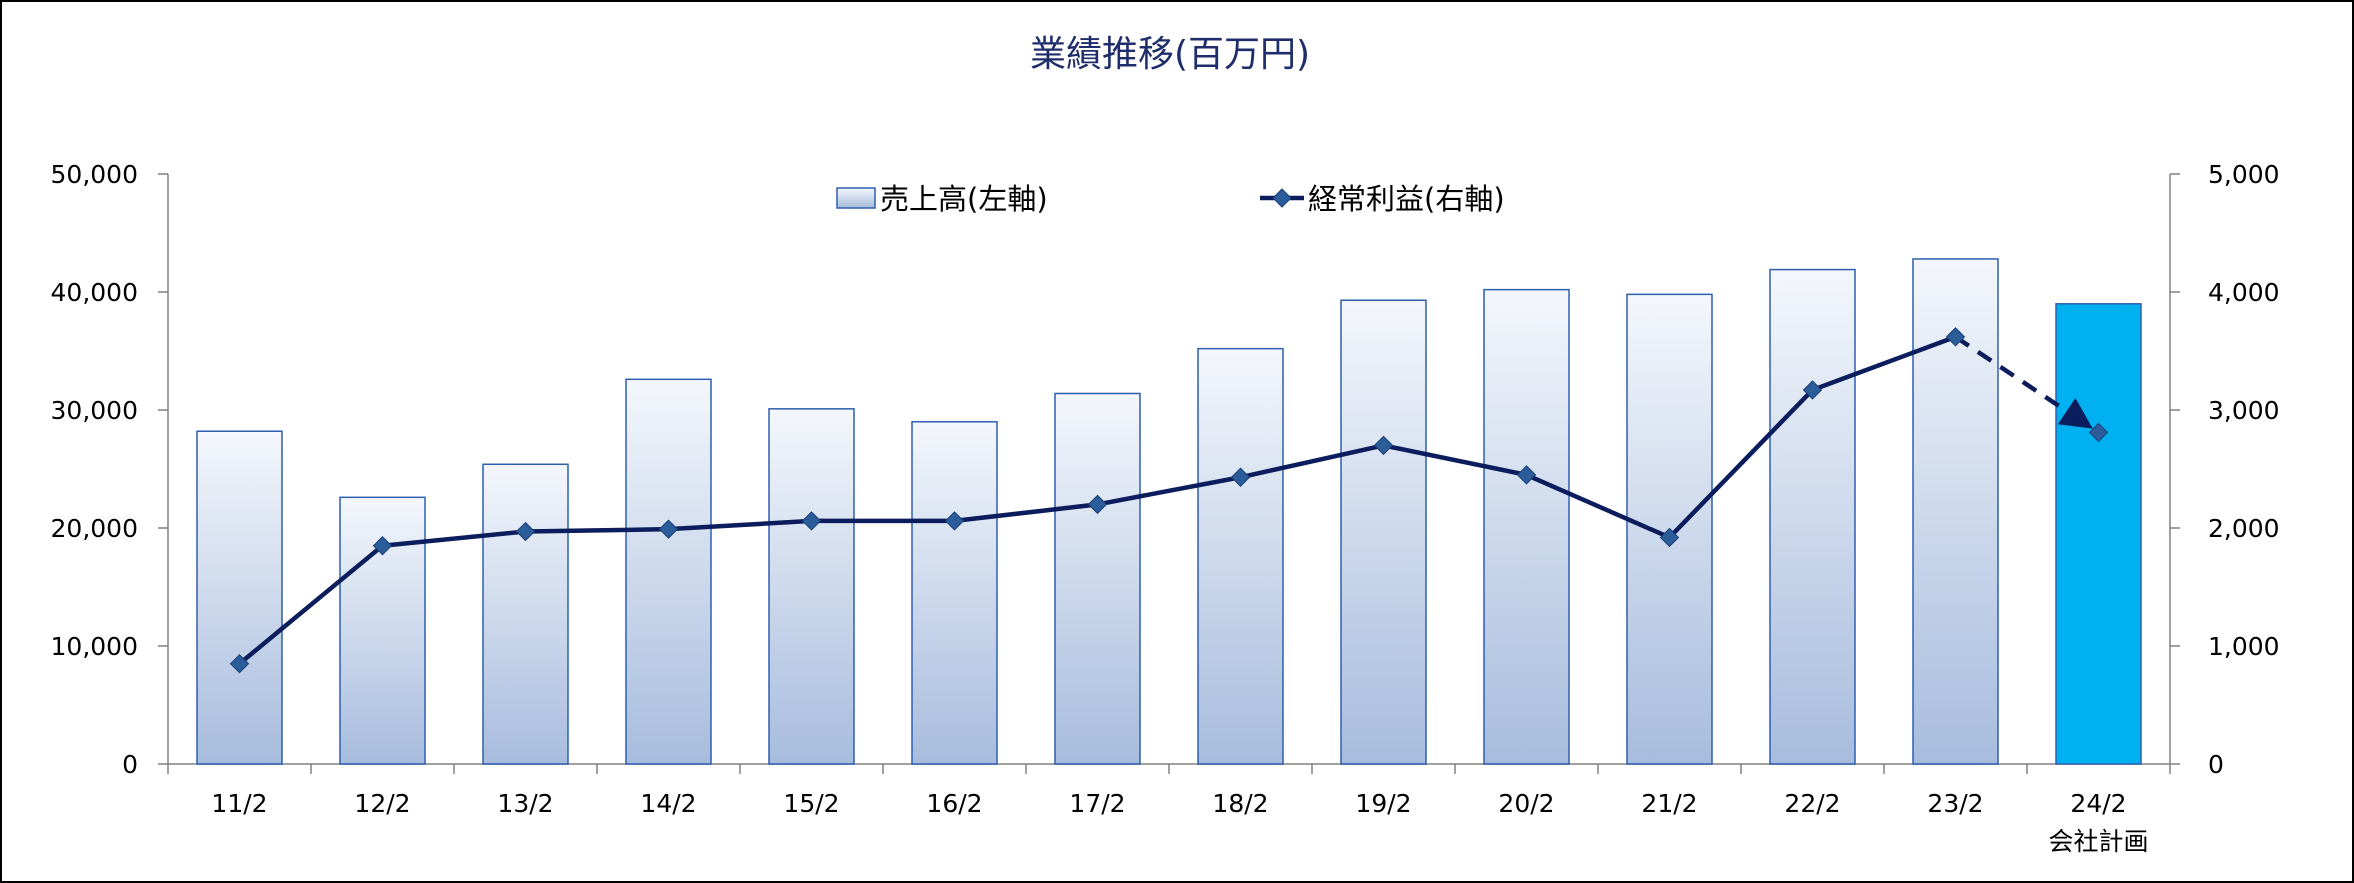 This screenshot has width=2354, height=883. I want to click on x-tick-label: 17/2, so click(1097, 803).